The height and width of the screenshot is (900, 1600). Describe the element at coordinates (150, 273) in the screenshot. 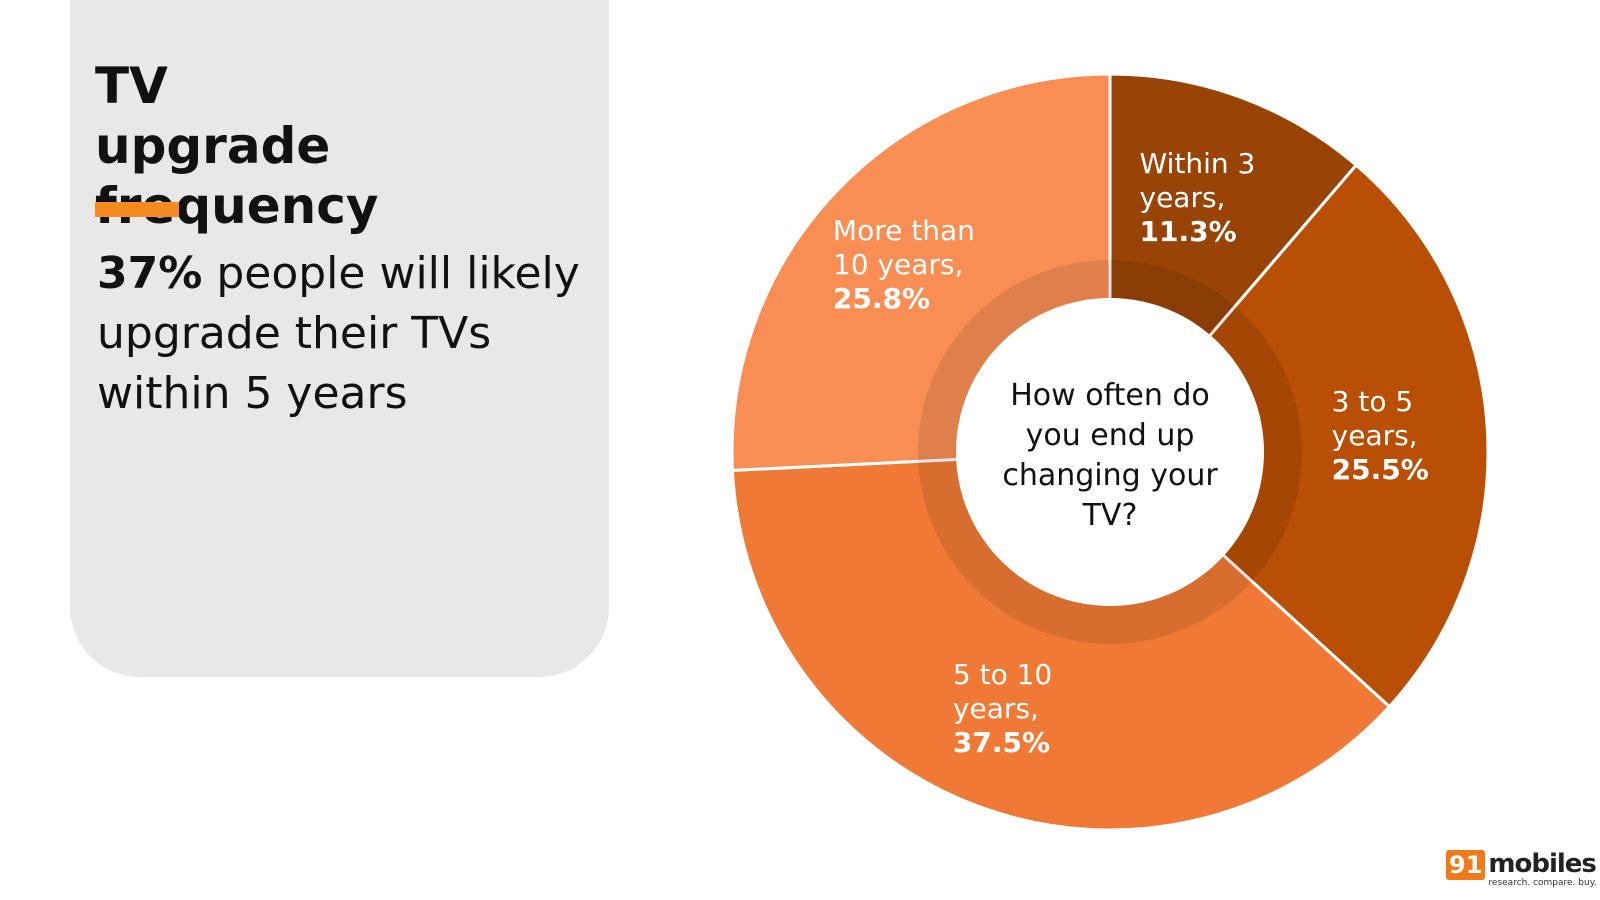

I see `headline-highlight: 37%` at that location.